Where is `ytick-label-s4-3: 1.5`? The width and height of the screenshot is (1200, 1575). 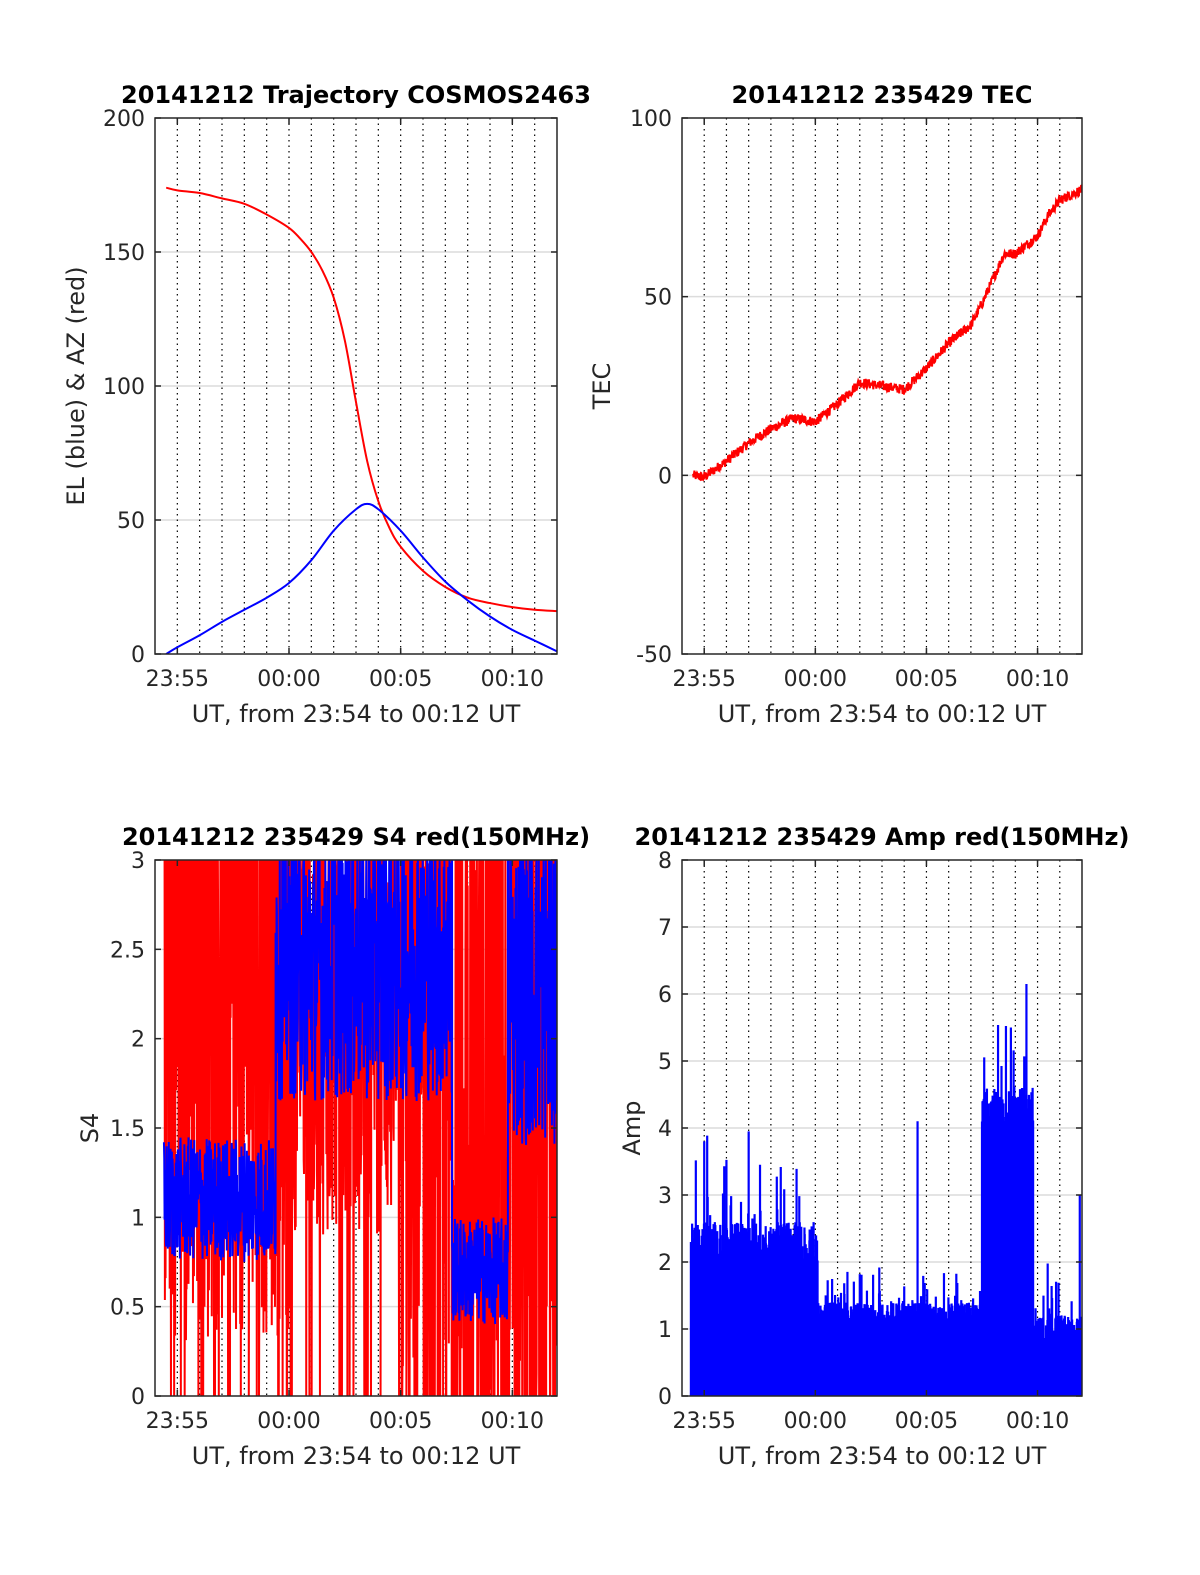 ytick-label-s4-3: 1.5 is located at coordinates (127, 1129).